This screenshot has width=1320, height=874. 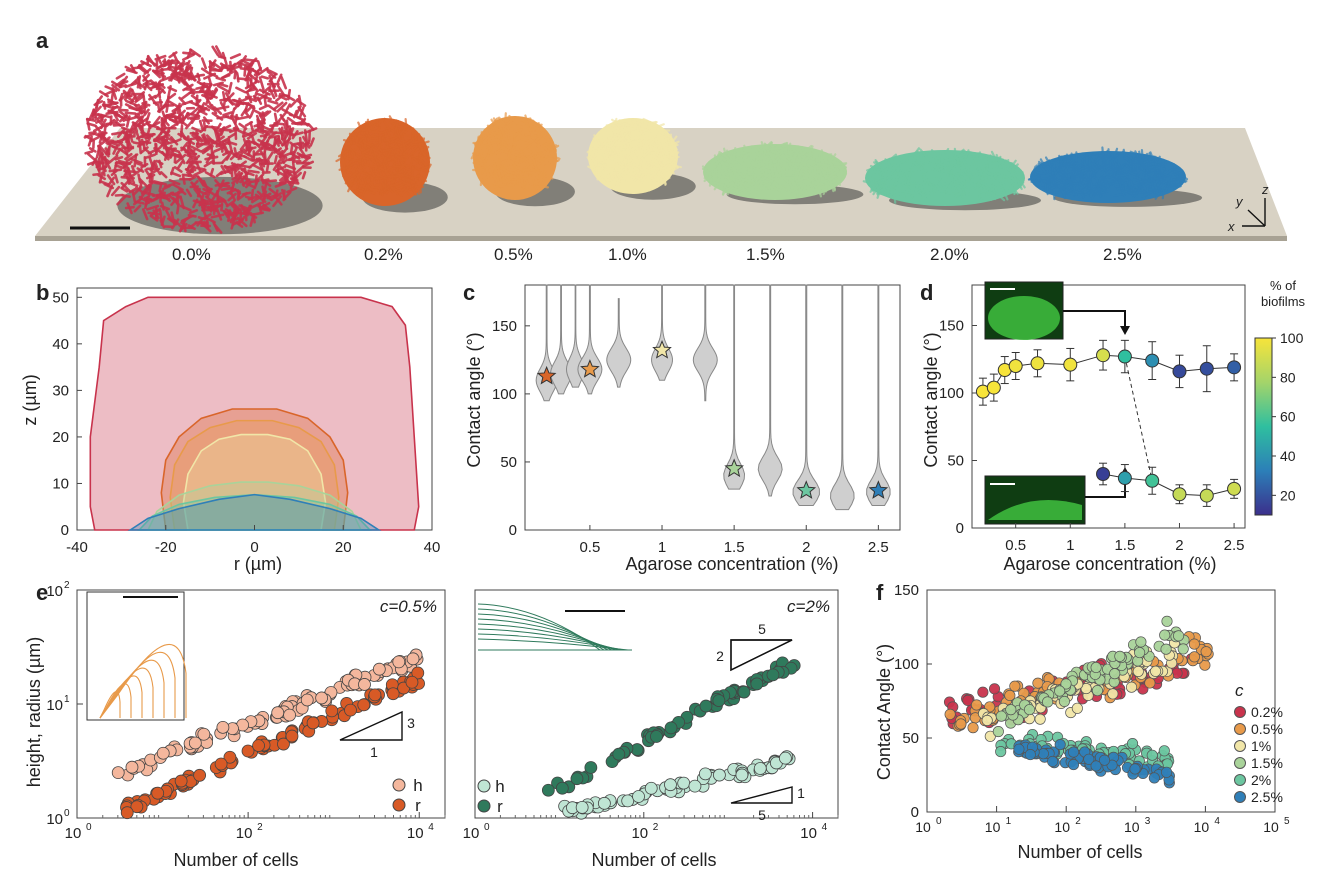 What do you see at coordinates (1132, 827) in the screenshot?
I see `xtick-label-1000: 10` at bounding box center [1132, 827].